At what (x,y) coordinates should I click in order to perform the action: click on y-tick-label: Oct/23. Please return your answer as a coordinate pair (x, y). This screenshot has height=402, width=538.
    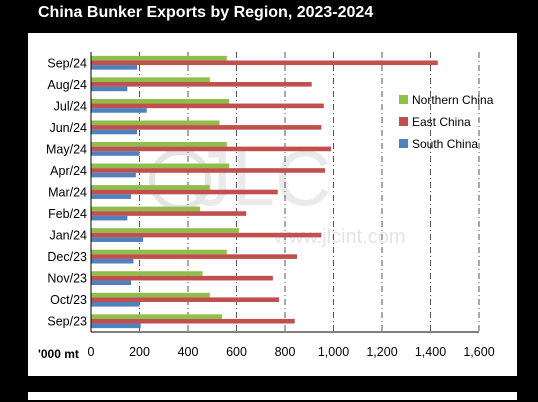
    Looking at the image, I should click on (68, 300).